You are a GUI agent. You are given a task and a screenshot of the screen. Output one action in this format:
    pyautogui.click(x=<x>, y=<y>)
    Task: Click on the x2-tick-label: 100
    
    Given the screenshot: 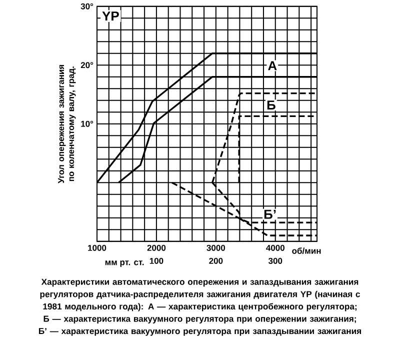 What is the action you would take?
    pyautogui.click(x=157, y=261)
    